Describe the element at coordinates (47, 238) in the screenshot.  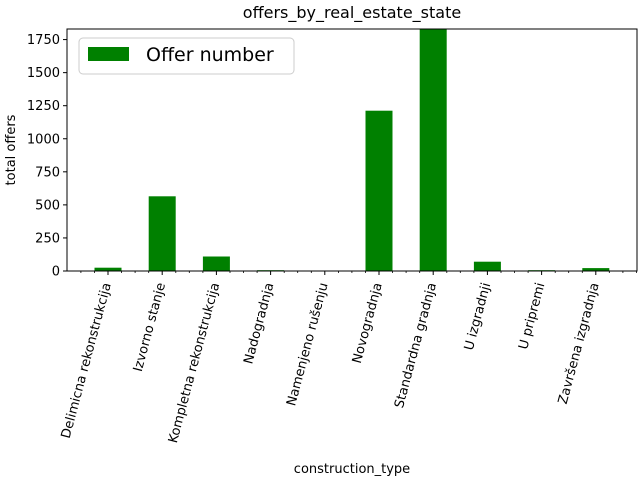
I see `y-tick-label-250: 250` at that location.